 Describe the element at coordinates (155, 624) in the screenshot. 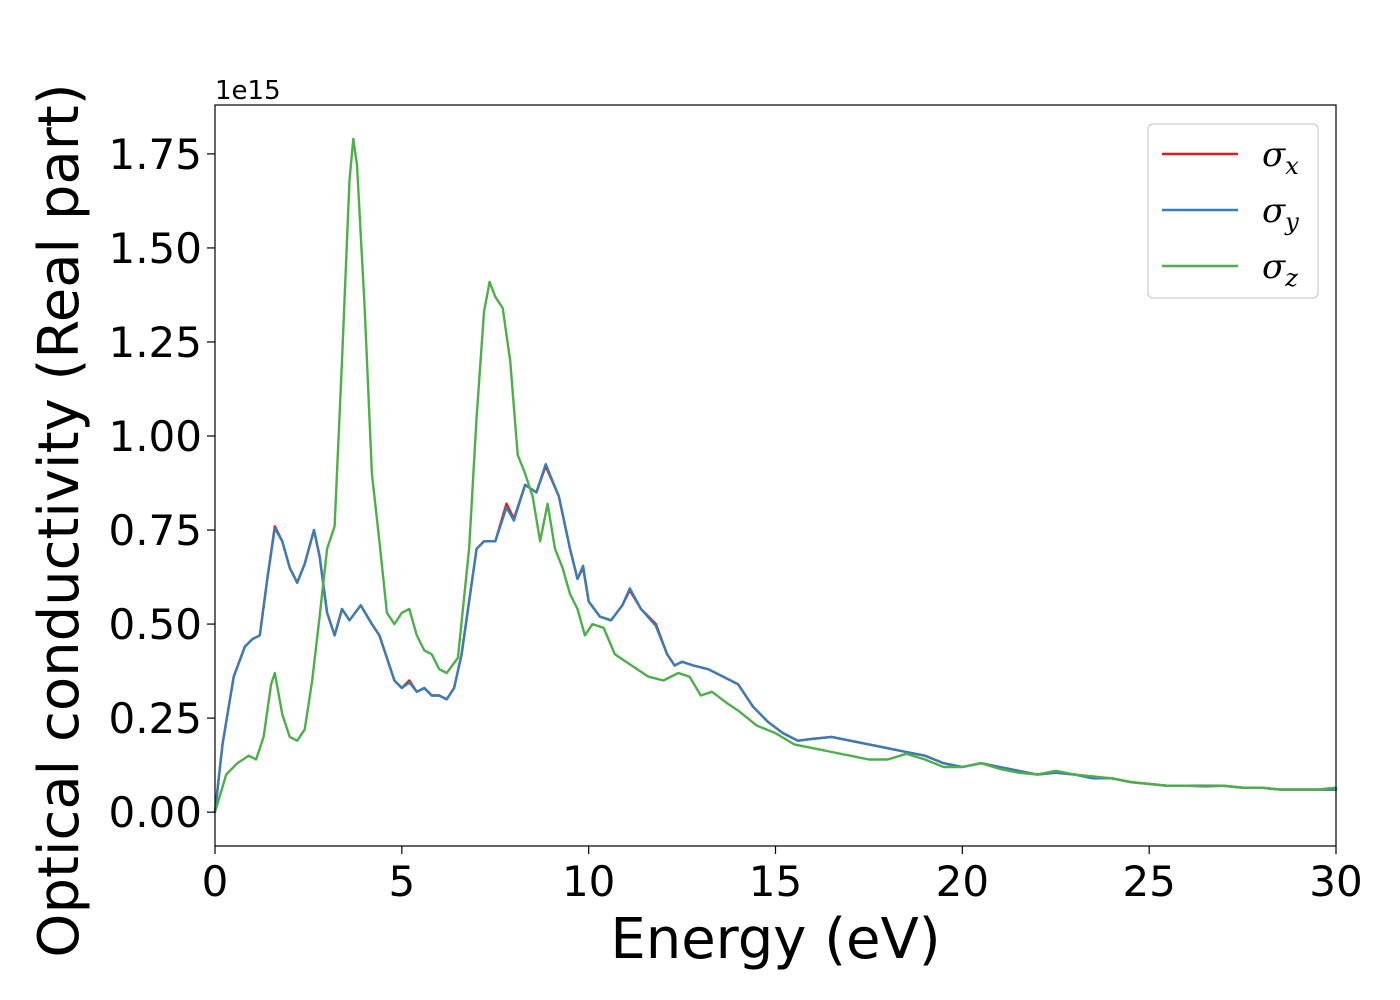

I see `y-tick-label: 0.50` at that location.